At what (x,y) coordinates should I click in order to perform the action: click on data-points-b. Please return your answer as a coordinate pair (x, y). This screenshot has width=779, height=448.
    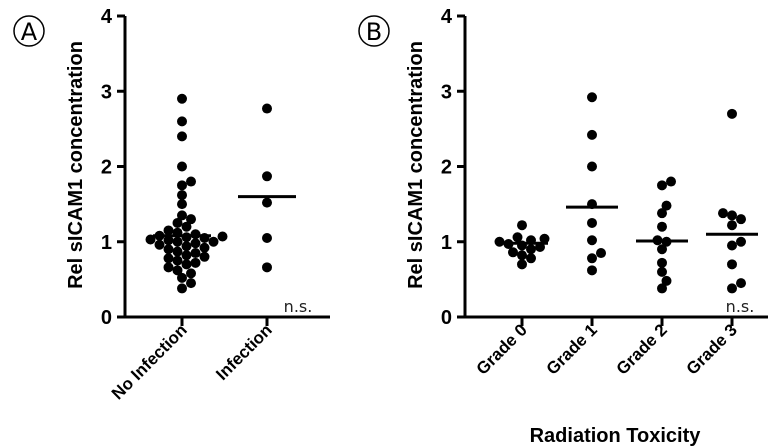
    Looking at the image, I should click on (620, 193).